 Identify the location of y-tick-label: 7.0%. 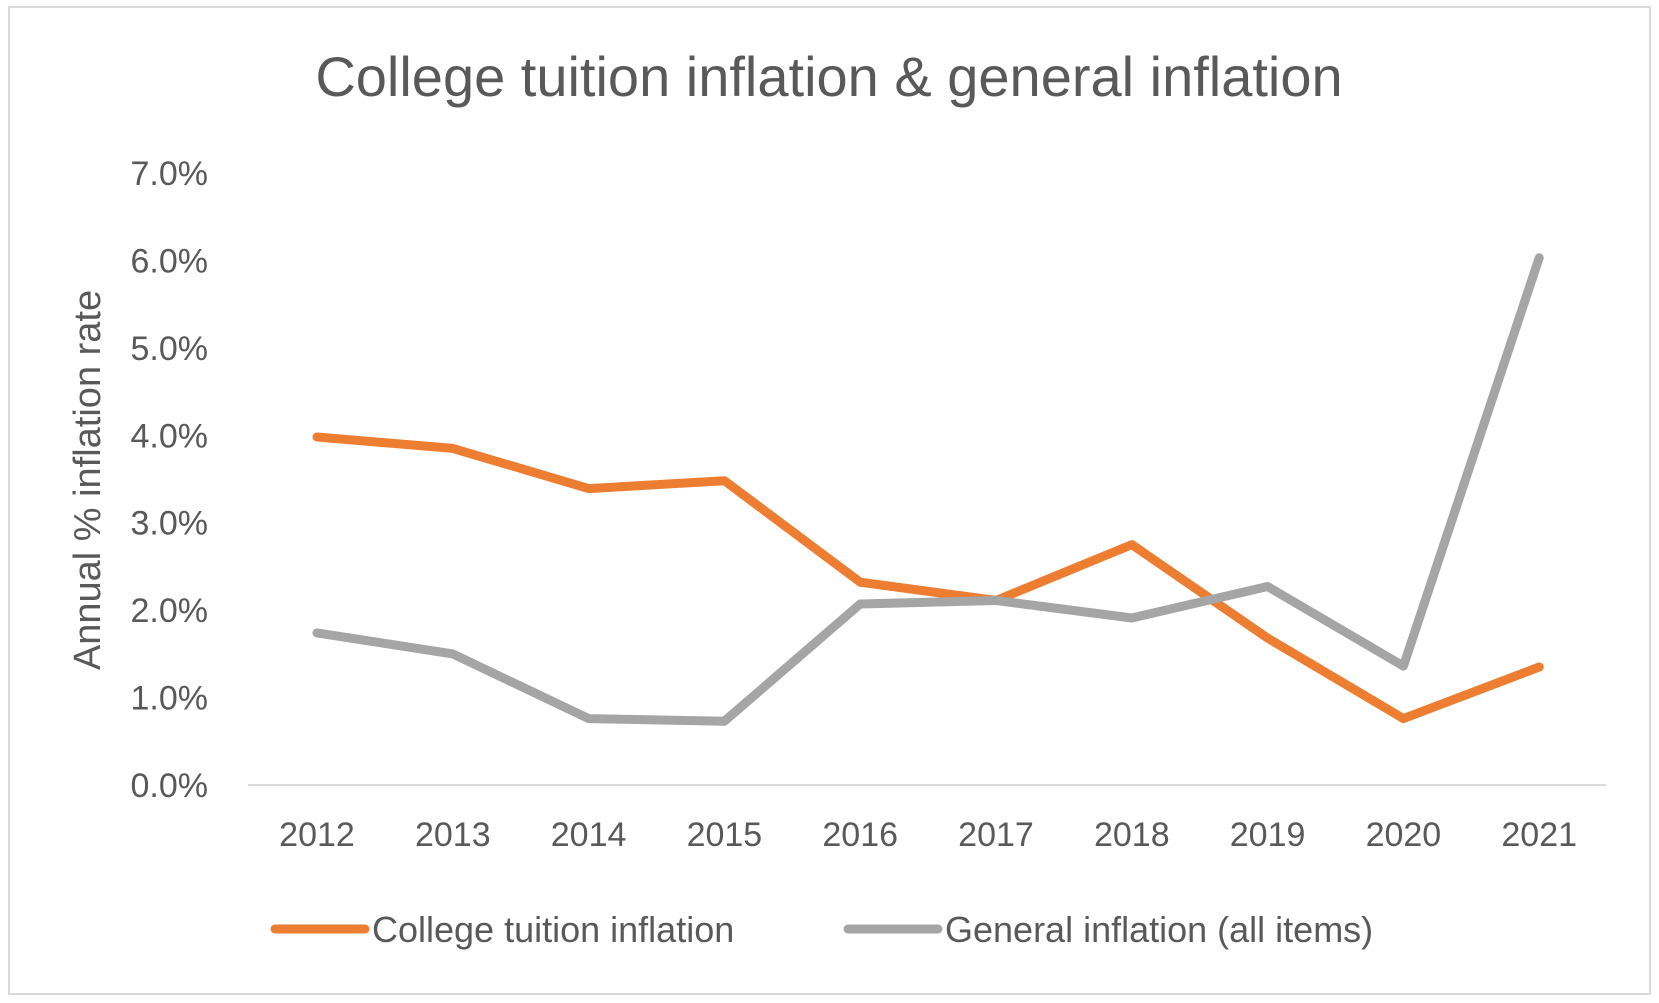
(170, 174).